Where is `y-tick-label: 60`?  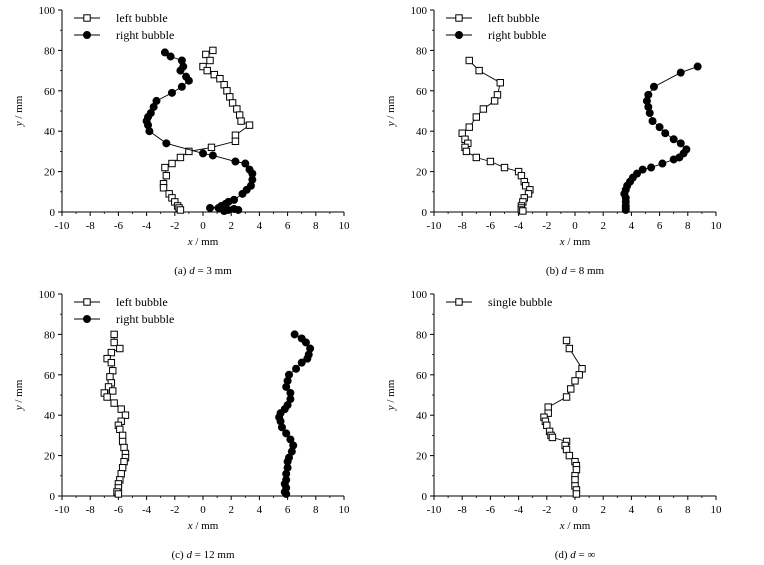
y-tick-label: 60 is located at coordinates (422, 92).